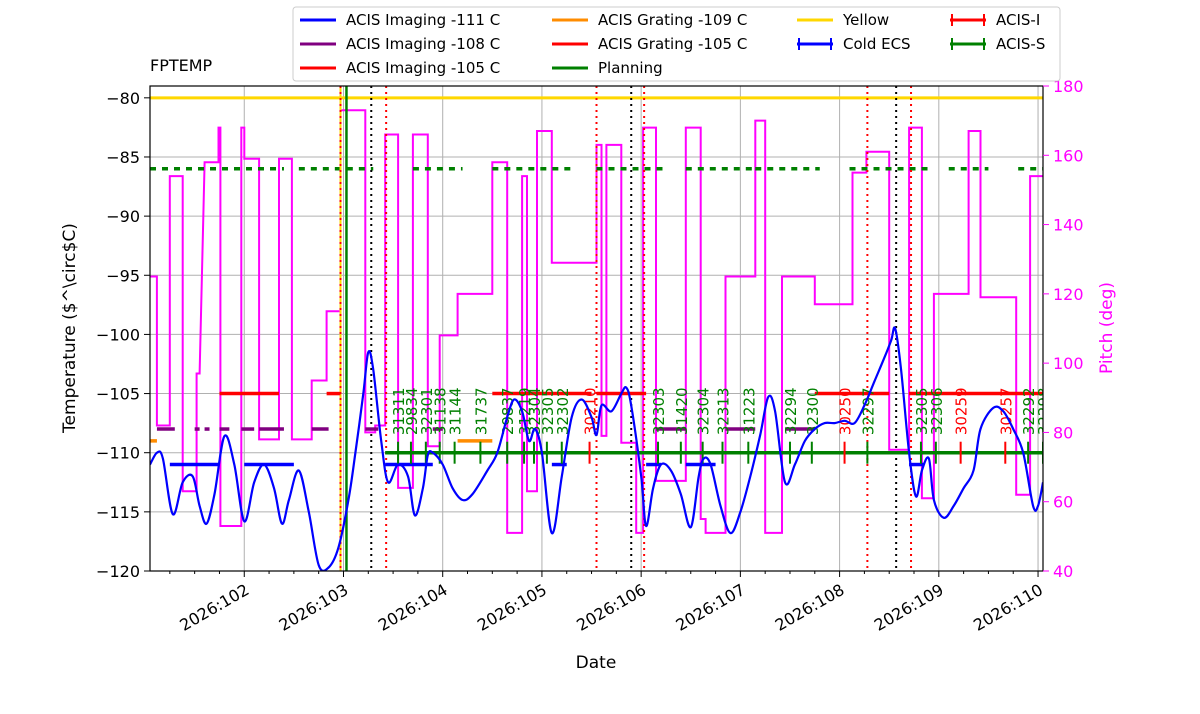 This screenshot has width=1200, height=714. Describe the element at coordinates (813, 411) in the screenshot. I see `obsid-label: 32300` at that location.